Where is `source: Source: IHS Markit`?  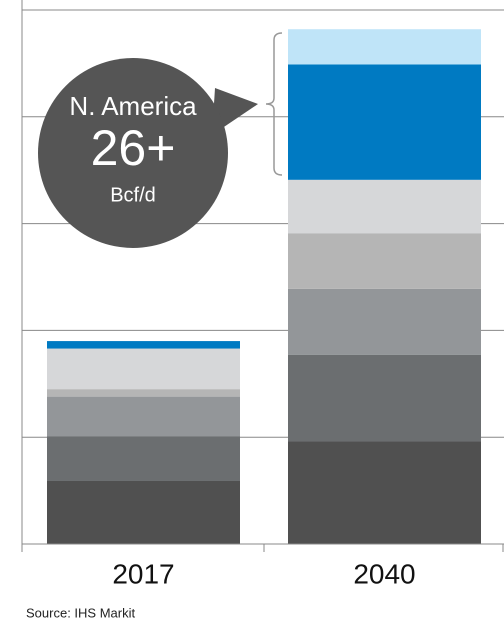
source: Source: IHS Markit is located at coordinates (80, 612).